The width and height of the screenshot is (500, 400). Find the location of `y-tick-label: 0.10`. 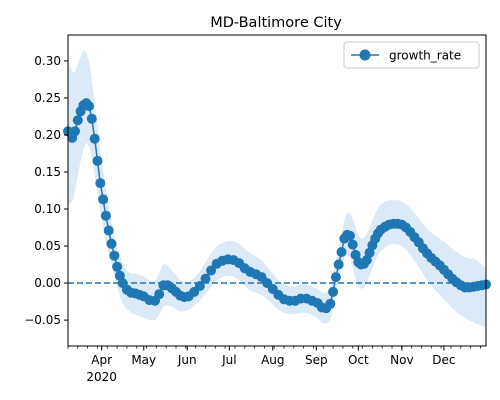

y-tick-label: 0.10 is located at coordinates (47, 209).